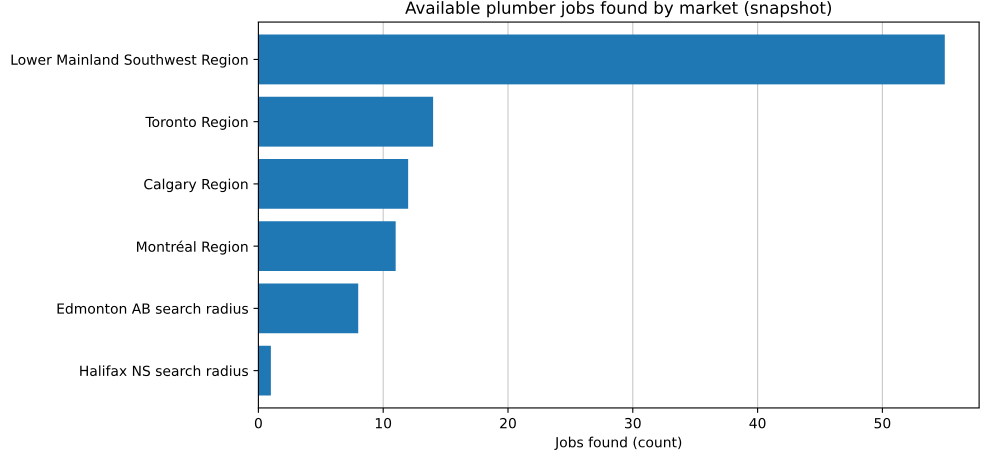 Image resolution: width=990 pixels, height=470 pixels. I want to click on y-tick-label: Montréal Region, so click(192, 247).